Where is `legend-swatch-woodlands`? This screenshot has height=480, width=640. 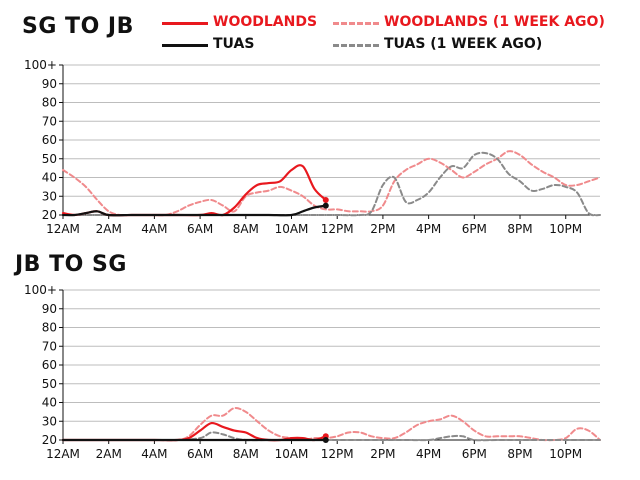
legend-swatch-woodlands is located at coordinates (185, 23).